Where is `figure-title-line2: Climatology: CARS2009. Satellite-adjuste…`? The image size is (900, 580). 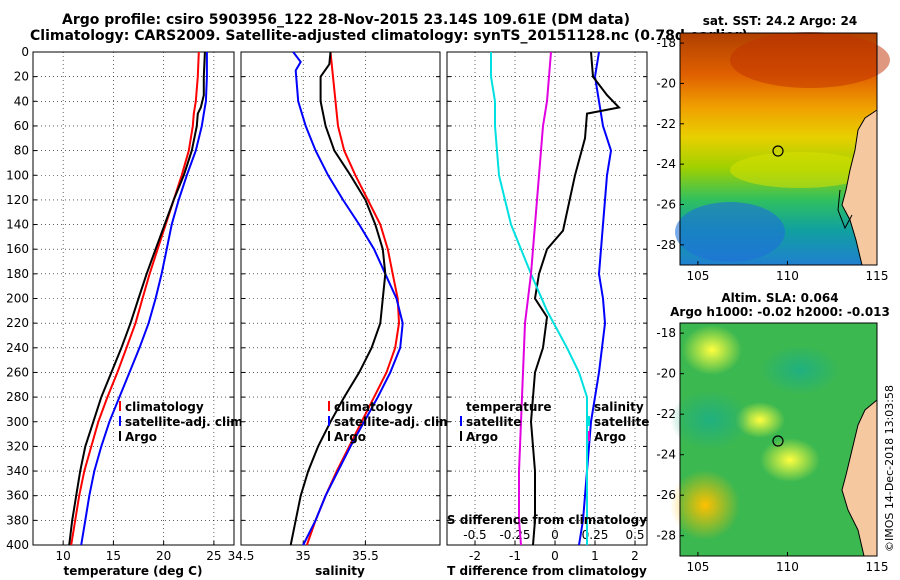
figure-title-line2: Climatology: CARS2009. Satellite-adjuste… is located at coordinates (389, 36).